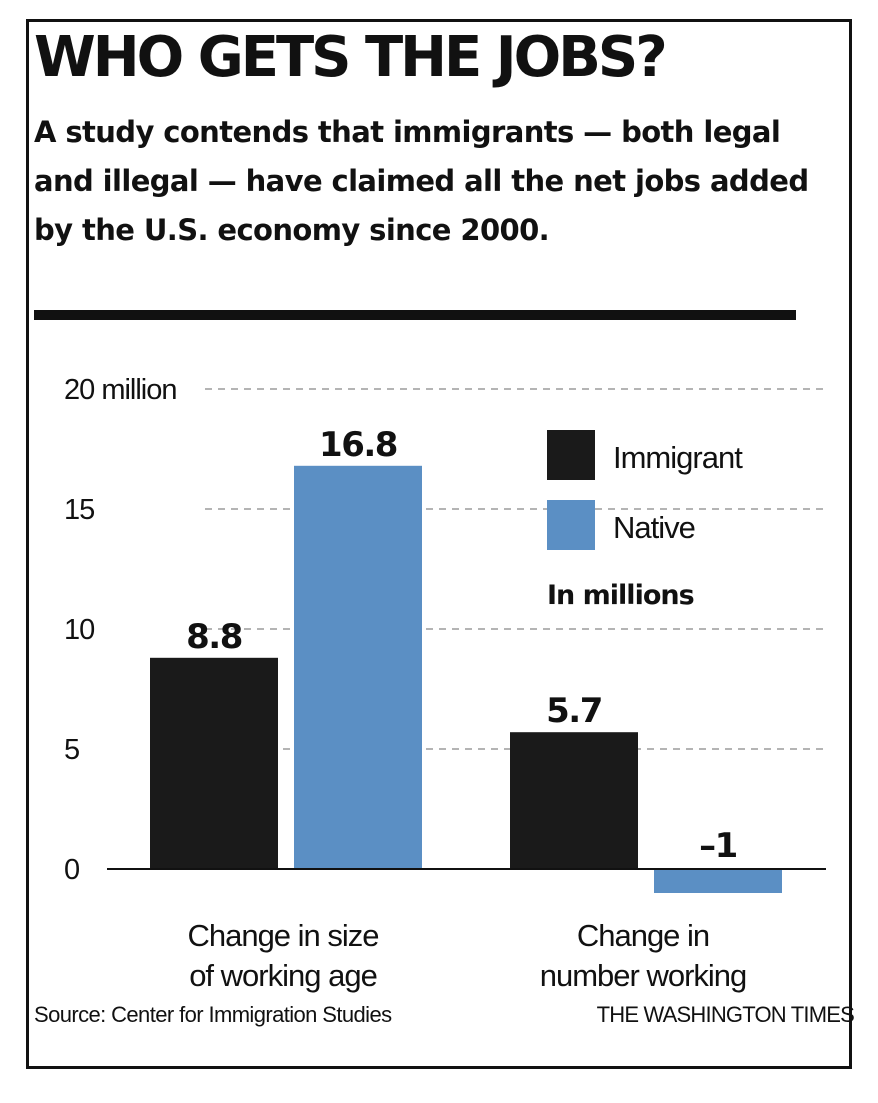 This screenshot has height=1103, width=878. I want to click on legend-swatch-native, so click(571, 525).